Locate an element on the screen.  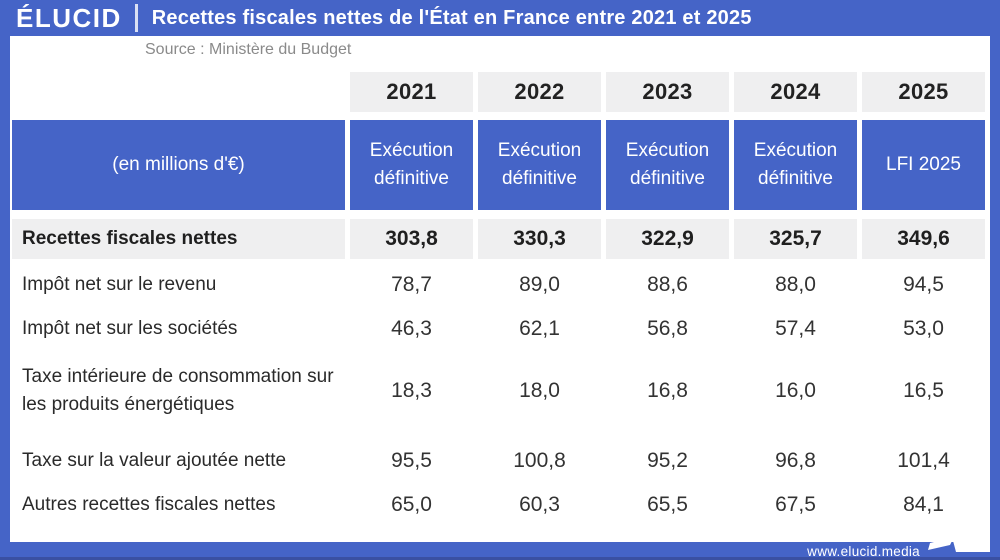
row-label: Impôt net sur le revenu is located at coordinates (119, 285).